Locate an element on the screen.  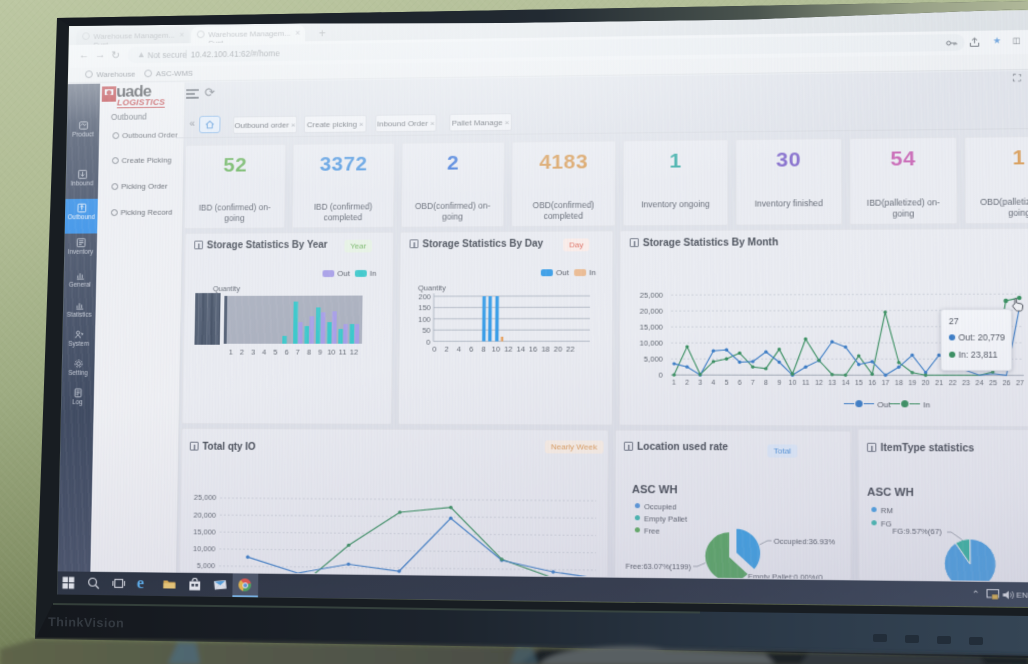
svg-text: 17 is located at coordinates (886, 383).